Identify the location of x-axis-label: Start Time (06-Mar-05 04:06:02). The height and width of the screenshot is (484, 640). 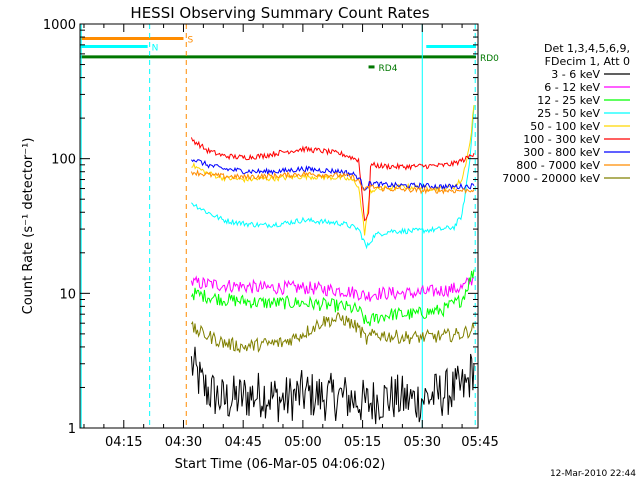
(280, 464).